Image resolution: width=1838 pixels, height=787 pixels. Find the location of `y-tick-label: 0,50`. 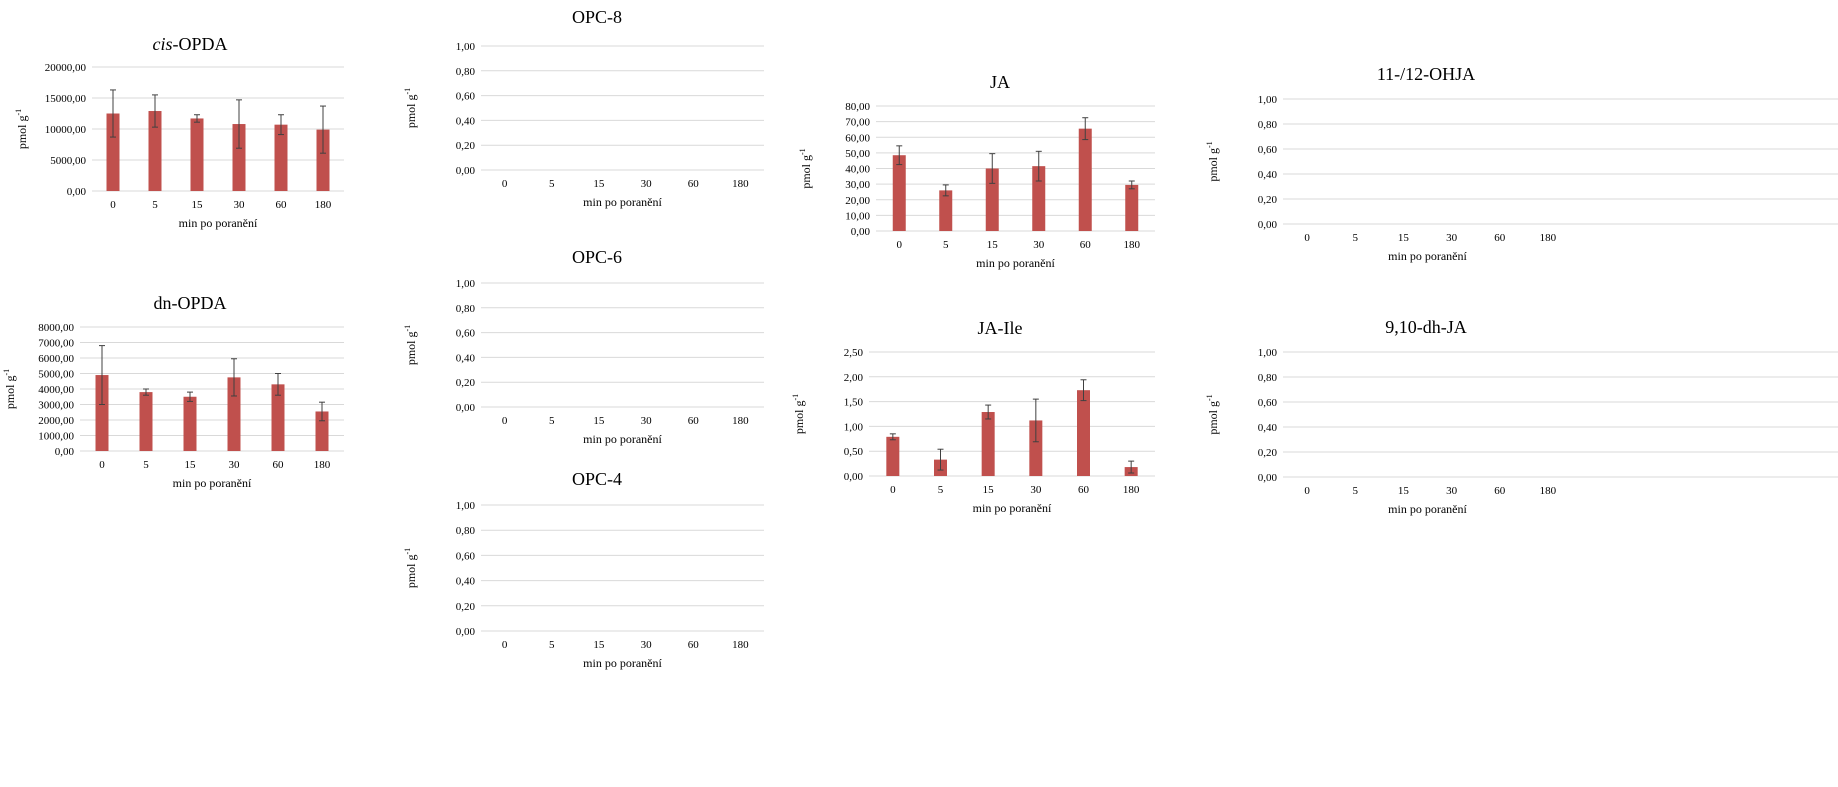

y-tick-label: 0,50 is located at coordinates (854, 452).